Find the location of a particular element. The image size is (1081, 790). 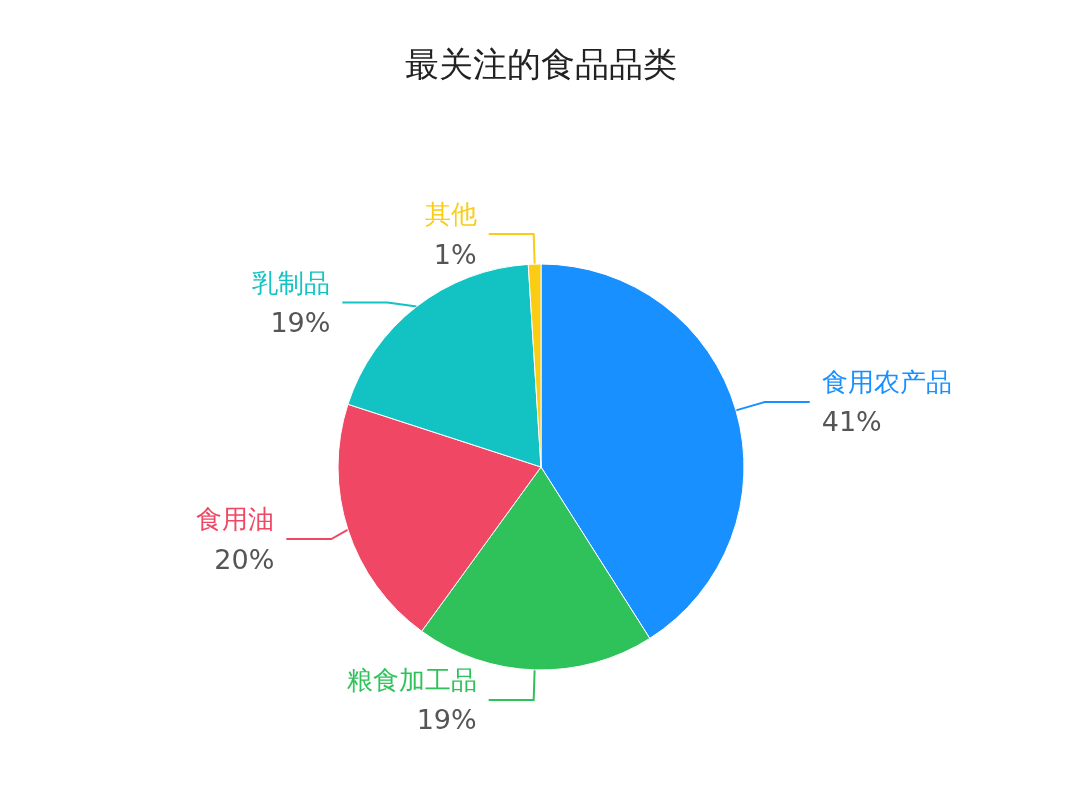

data-label: 1% is located at coordinates (455, 254).